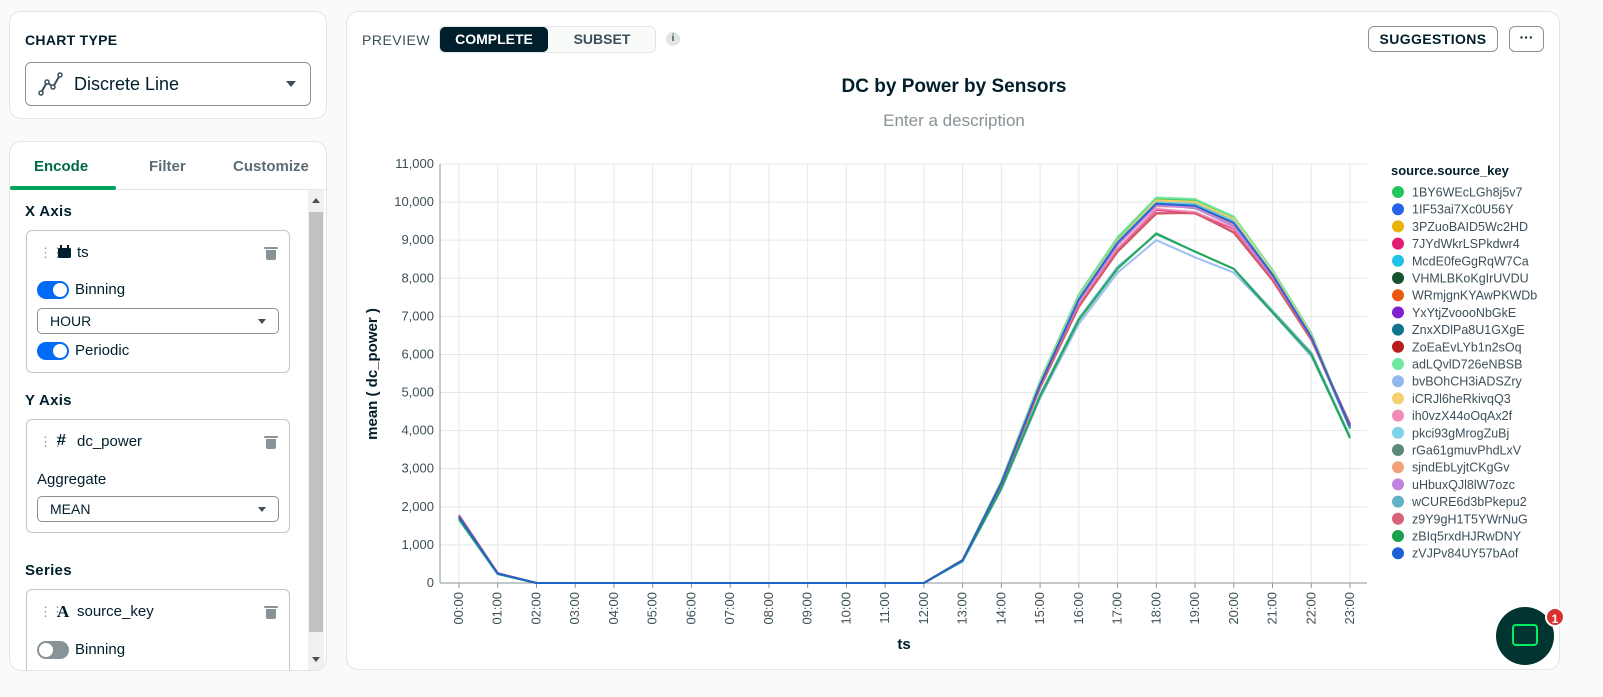 Image resolution: width=1603 pixels, height=697 pixels. I want to click on chart-description-input: Enter a description, so click(954, 120).